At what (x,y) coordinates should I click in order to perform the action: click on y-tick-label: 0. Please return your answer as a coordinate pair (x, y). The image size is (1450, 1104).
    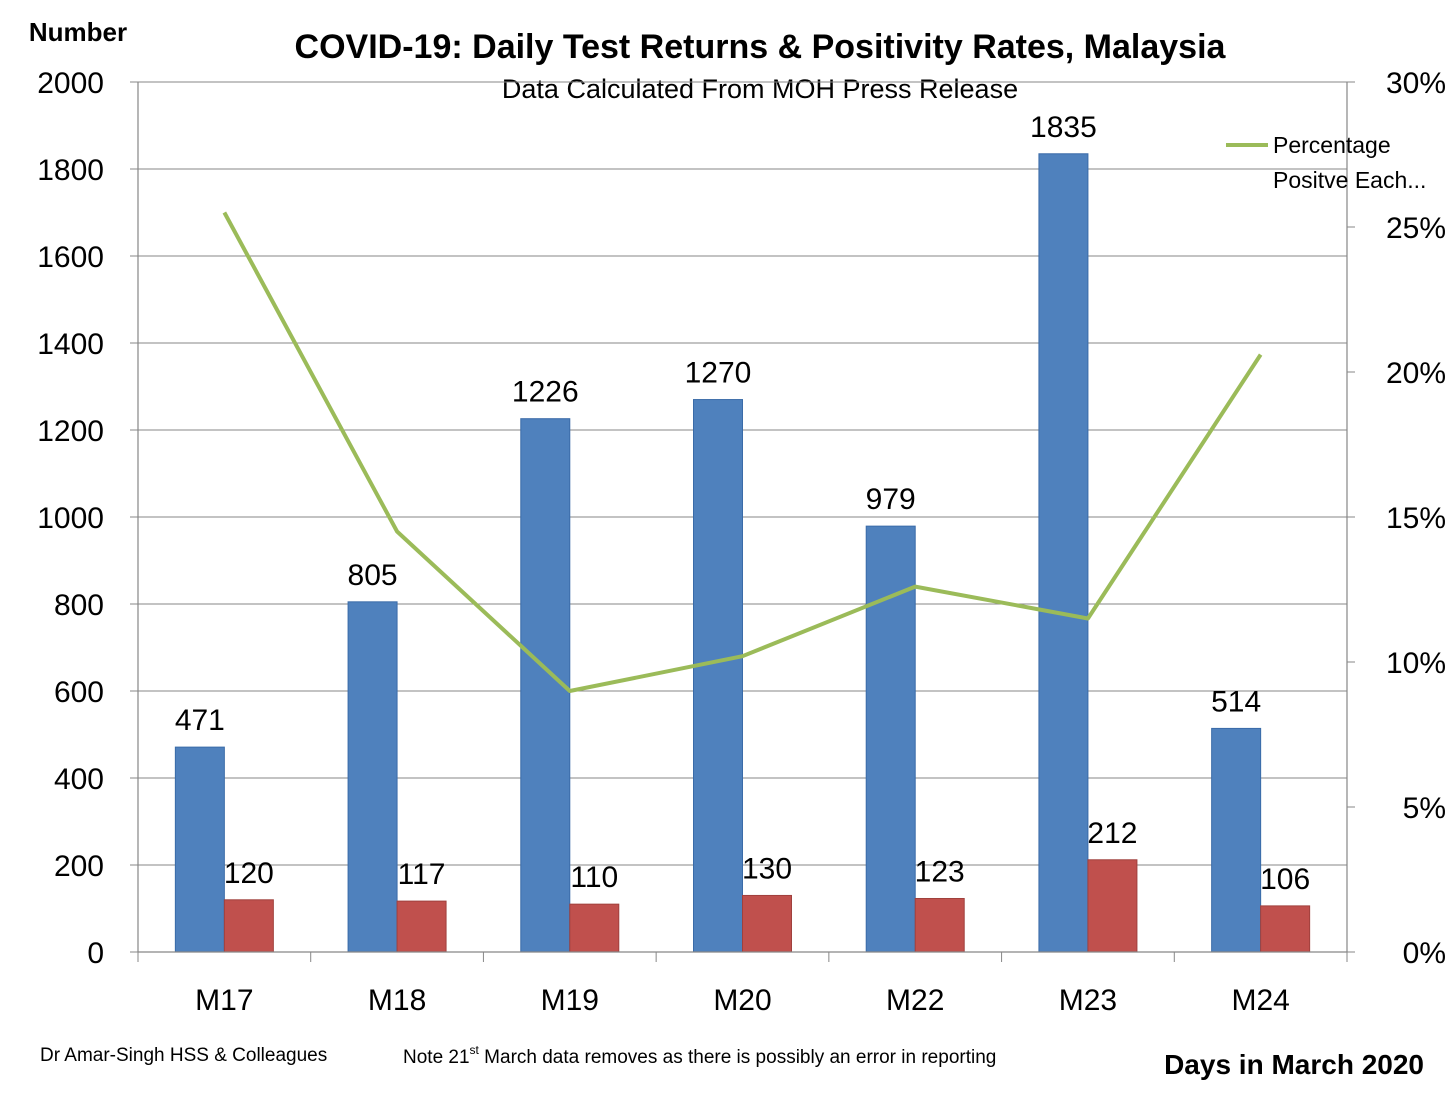
    Looking at the image, I should click on (95, 953).